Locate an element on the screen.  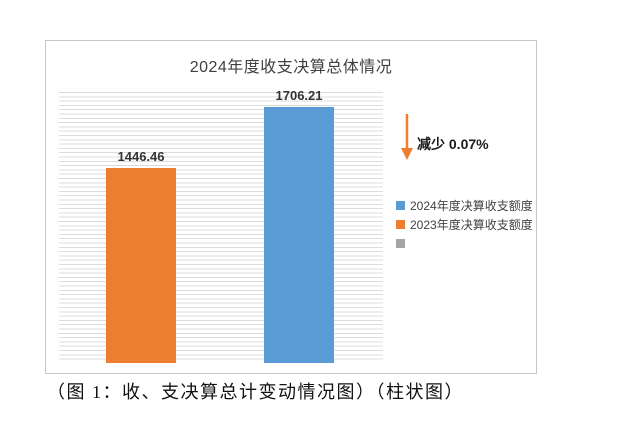
legend-swatch-orange is located at coordinates (400, 224).